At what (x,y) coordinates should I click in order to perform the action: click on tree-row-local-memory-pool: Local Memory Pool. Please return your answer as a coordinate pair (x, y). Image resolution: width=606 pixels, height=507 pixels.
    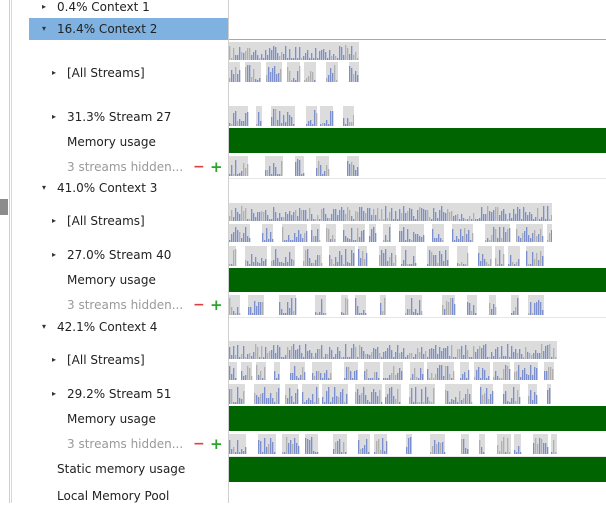
    Looking at the image, I should click on (128, 496).